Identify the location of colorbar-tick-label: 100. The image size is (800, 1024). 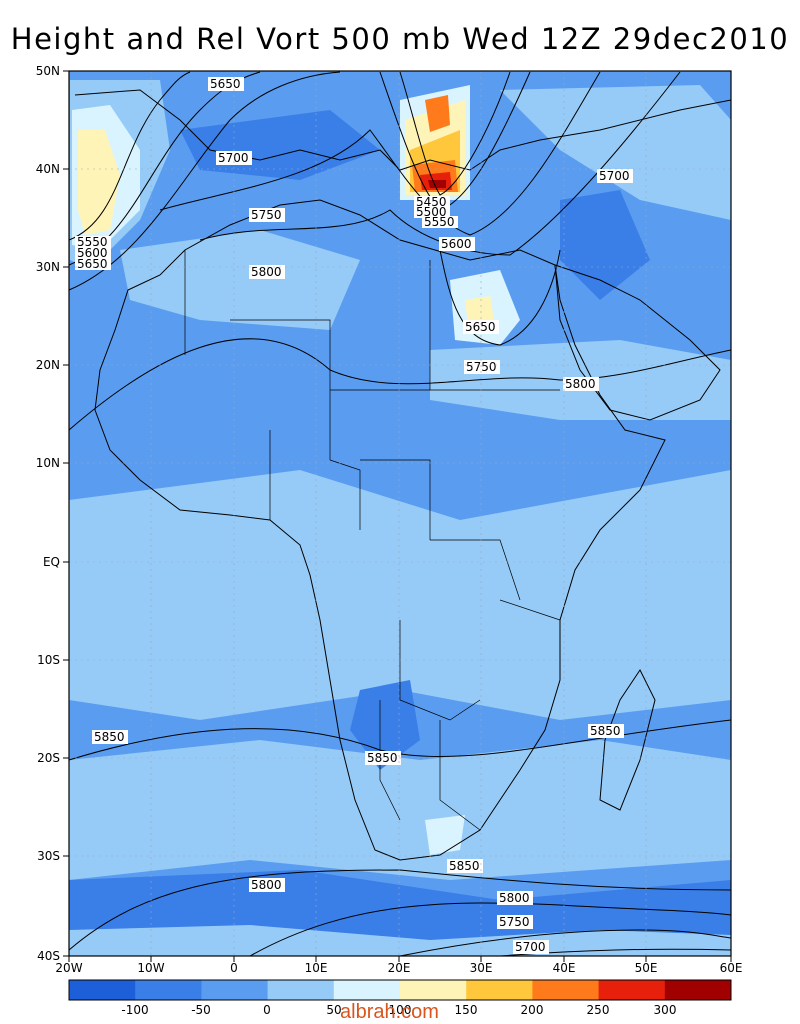
(400, 1010).